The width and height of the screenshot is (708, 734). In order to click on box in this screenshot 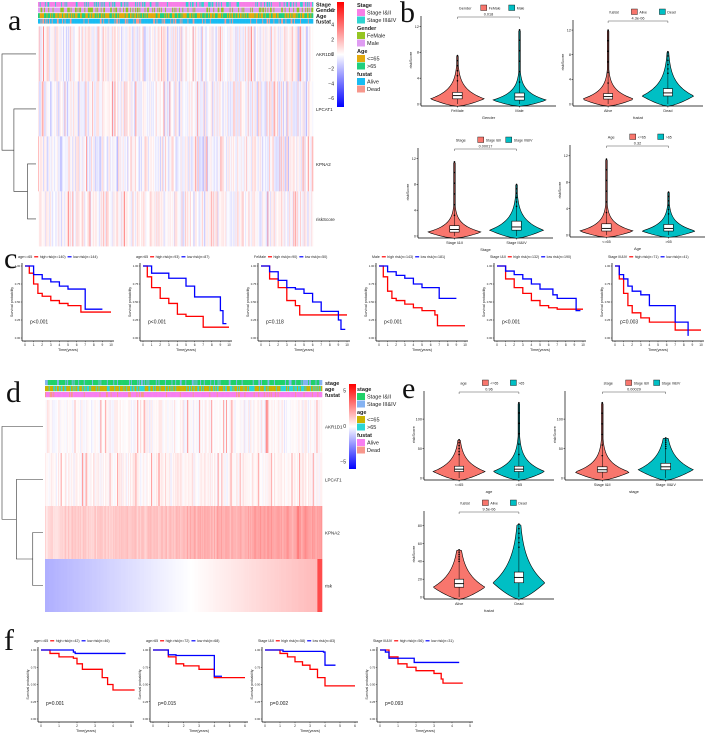, I will do `click(606, 227)`.